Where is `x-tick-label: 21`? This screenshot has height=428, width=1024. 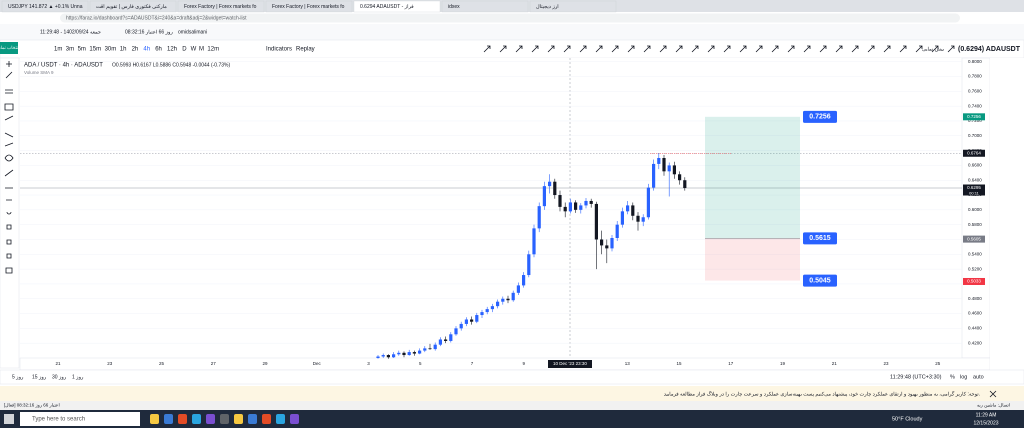 x-tick-label: 21 is located at coordinates (58, 363).